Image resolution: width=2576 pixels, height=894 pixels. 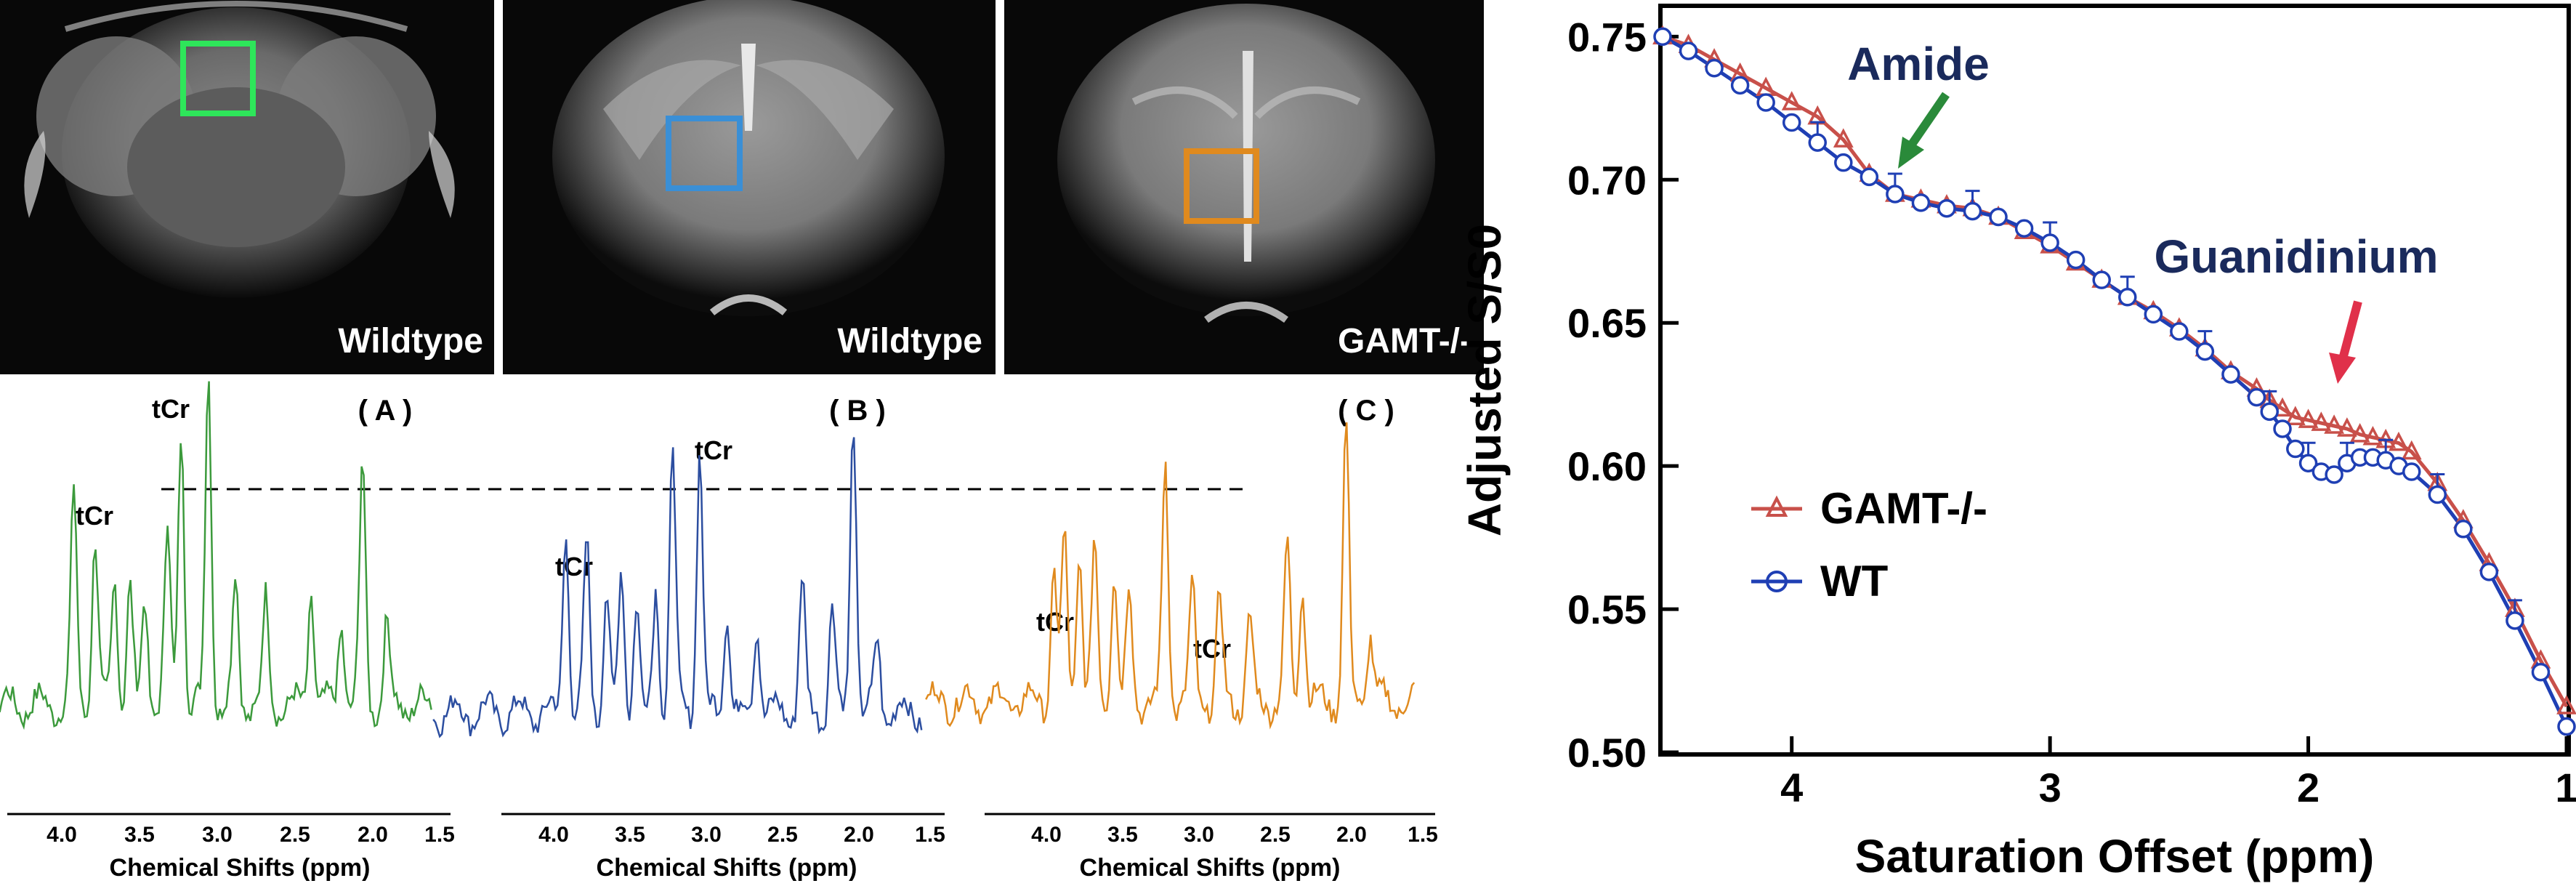 What do you see at coordinates (439, 835) in the screenshot?
I see `tick-a-5: 1.5` at bounding box center [439, 835].